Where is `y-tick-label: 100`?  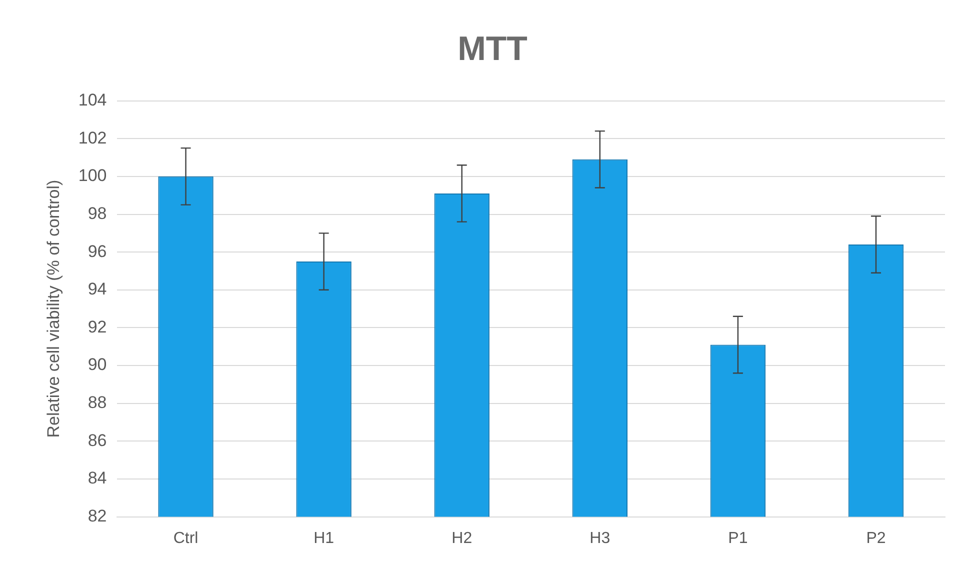
y-tick-label: 100 is located at coordinates (92, 176).